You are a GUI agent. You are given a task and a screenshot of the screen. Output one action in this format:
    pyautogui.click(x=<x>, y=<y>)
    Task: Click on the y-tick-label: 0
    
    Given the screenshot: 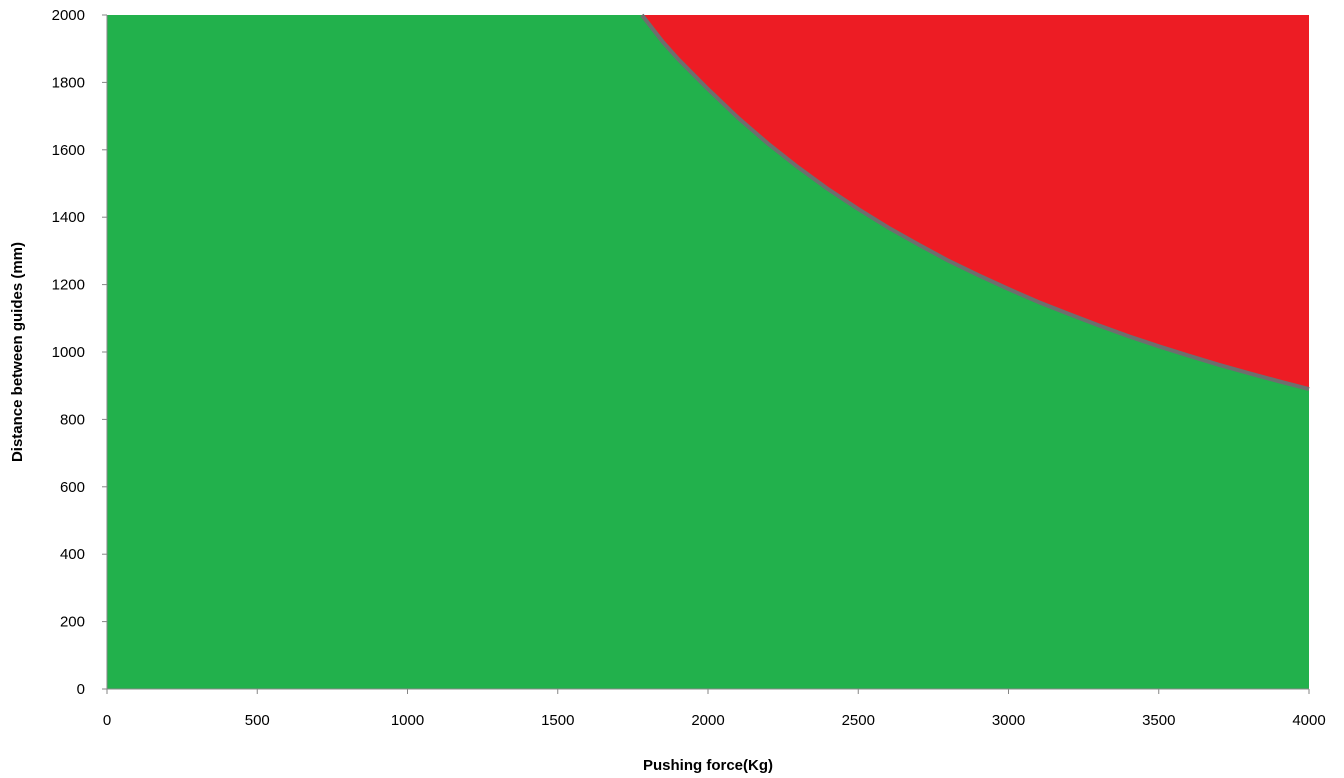 What is the action you would take?
    pyautogui.click(x=81, y=689)
    